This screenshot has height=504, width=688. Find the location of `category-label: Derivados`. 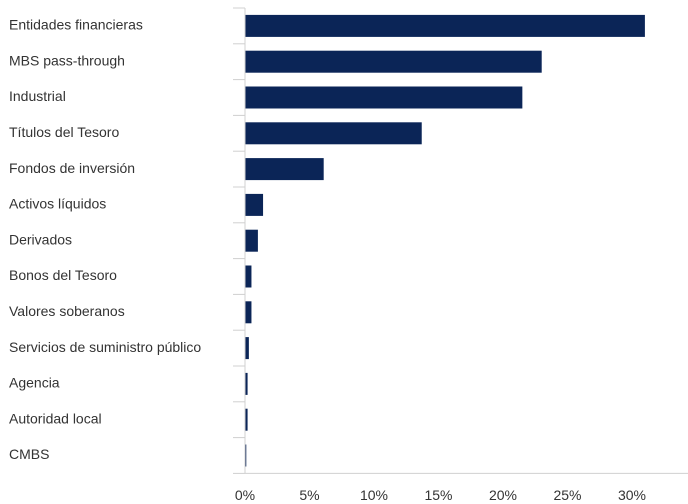

category-label: Derivados is located at coordinates (40, 239).